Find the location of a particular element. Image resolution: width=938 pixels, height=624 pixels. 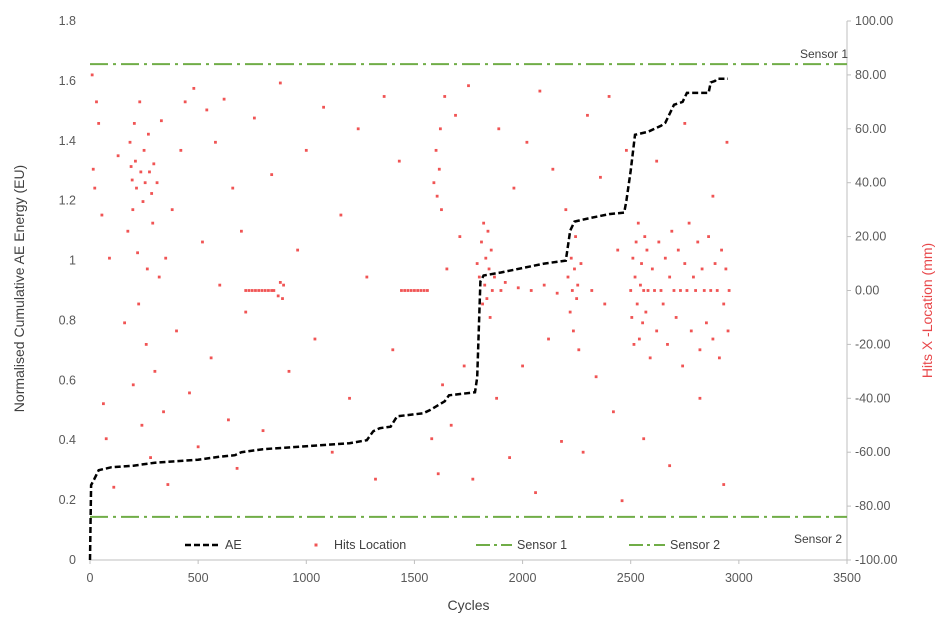

x-tick-label: 3000 is located at coordinates (739, 578).